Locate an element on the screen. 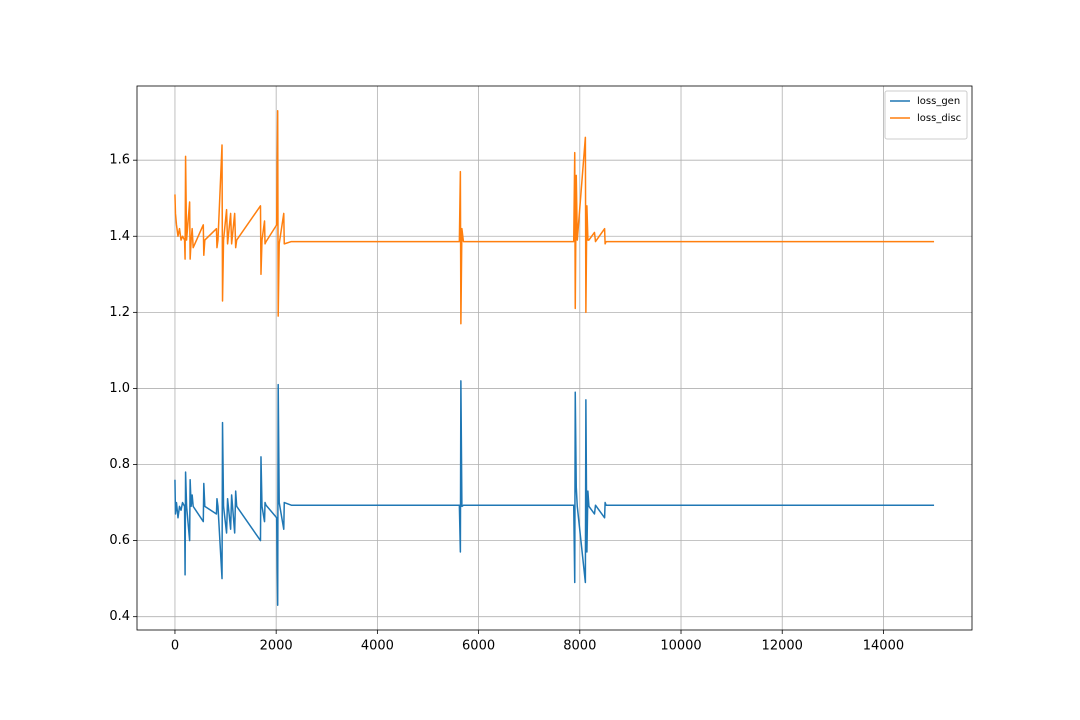 Image resolution: width=1080 pixels, height=720 pixels. y-tick-label: 1.4 is located at coordinates (119, 236).